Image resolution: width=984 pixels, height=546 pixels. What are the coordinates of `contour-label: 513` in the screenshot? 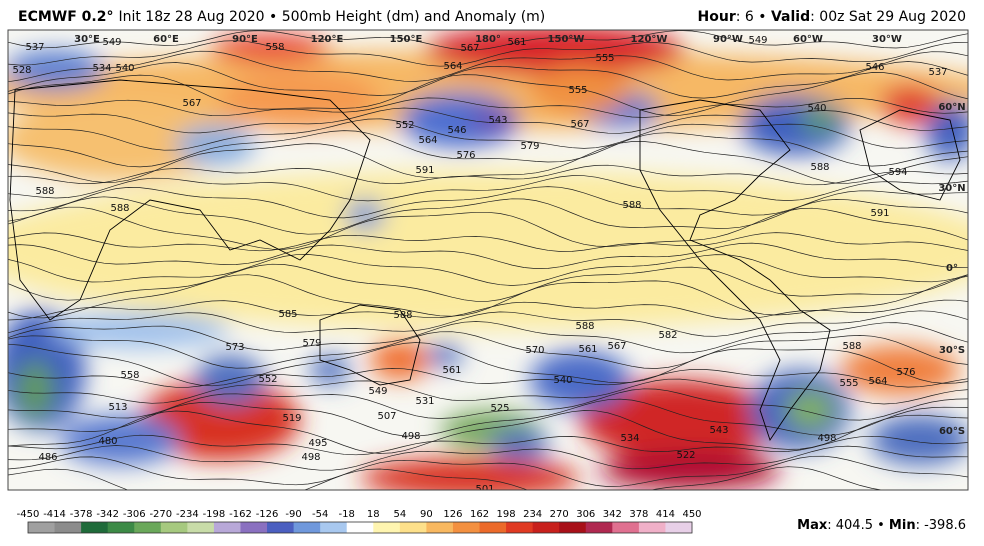 It's located at (117, 407).